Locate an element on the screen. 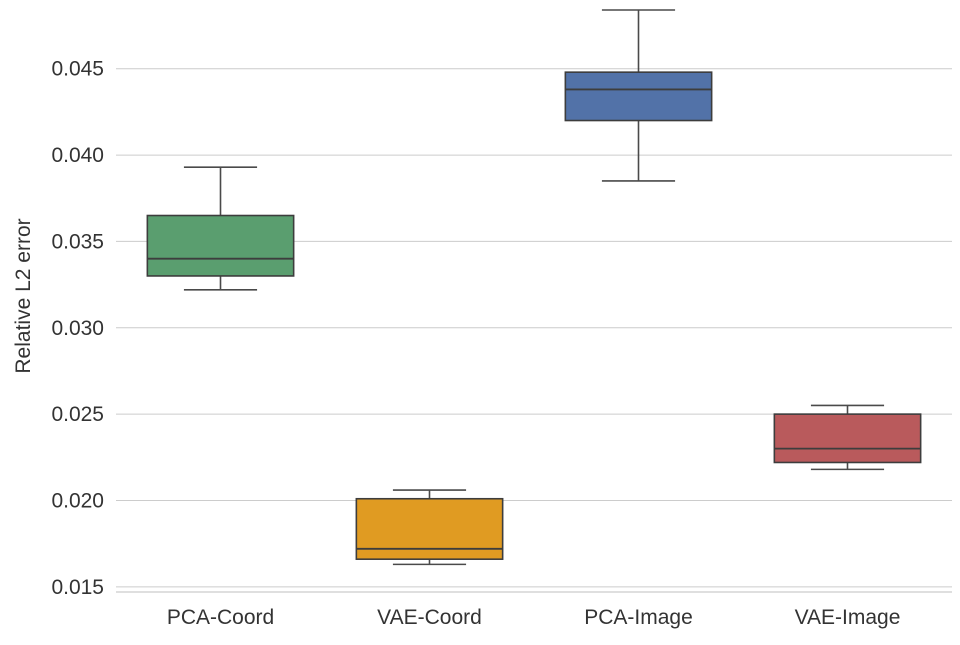 The width and height of the screenshot is (960, 645). y-tick-label: 0.035 is located at coordinates (77, 241).